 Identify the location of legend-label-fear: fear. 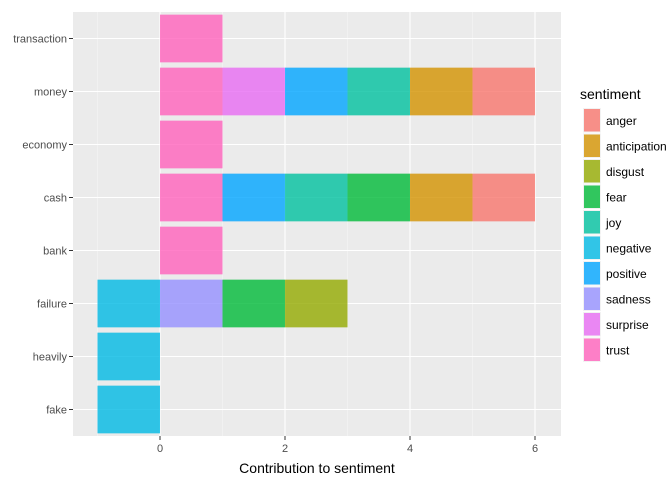
(616, 197).